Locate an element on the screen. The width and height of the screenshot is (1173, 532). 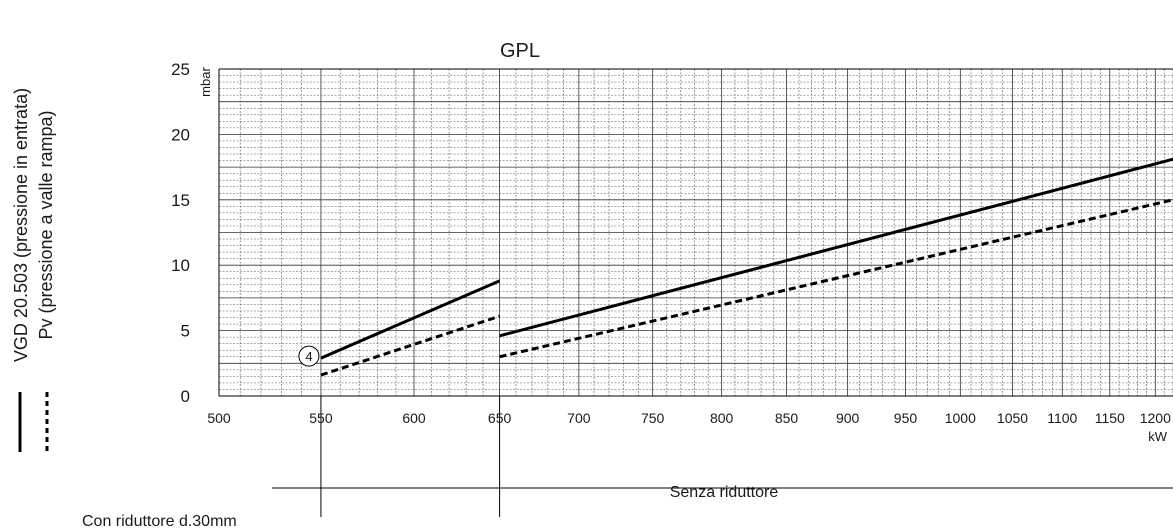
x-tick-label: 850 is located at coordinates (787, 418).